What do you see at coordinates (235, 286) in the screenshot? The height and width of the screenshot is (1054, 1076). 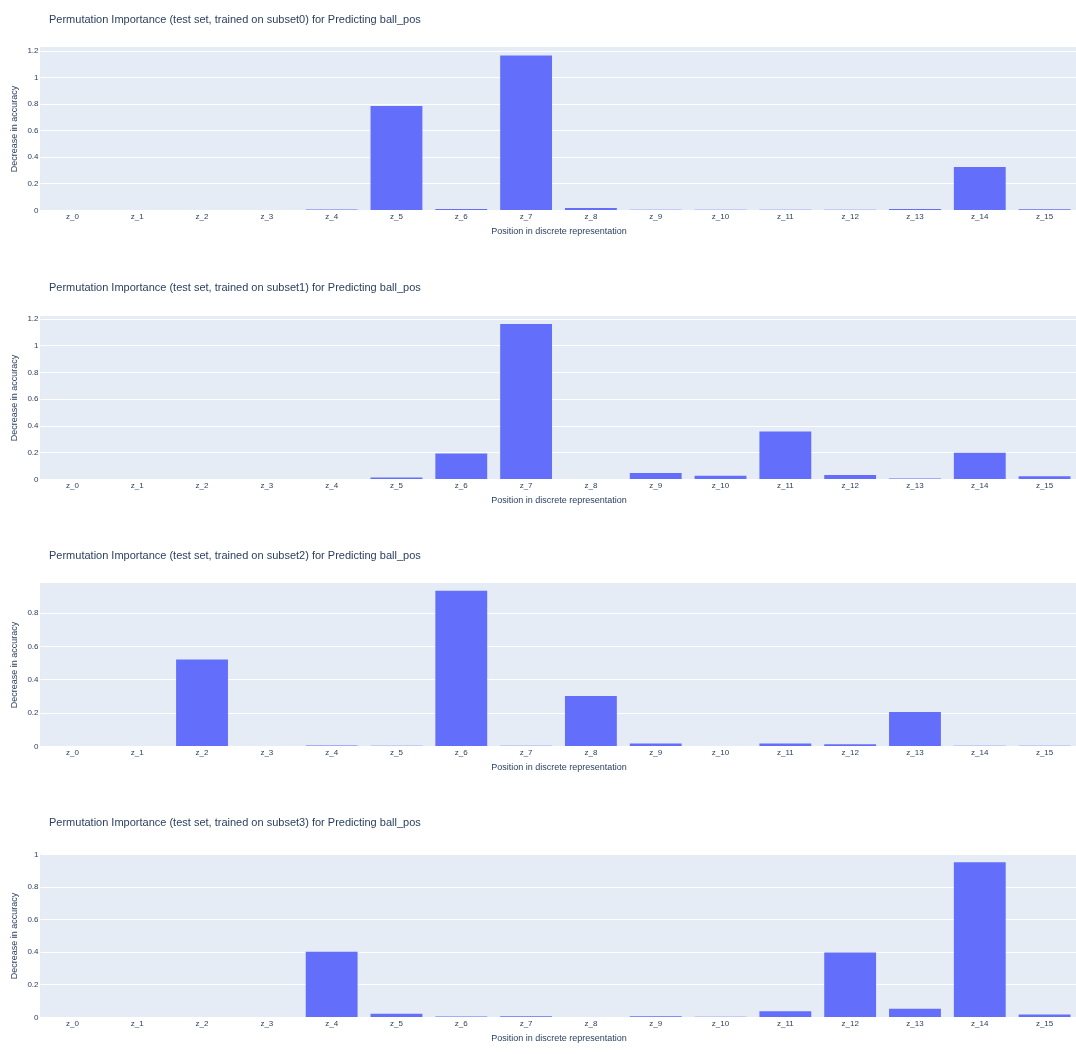 I see `chart-title: Permutation Importance (test set, trained on subset1) for Predicting ball_pos` at bounding box center [235, 286].